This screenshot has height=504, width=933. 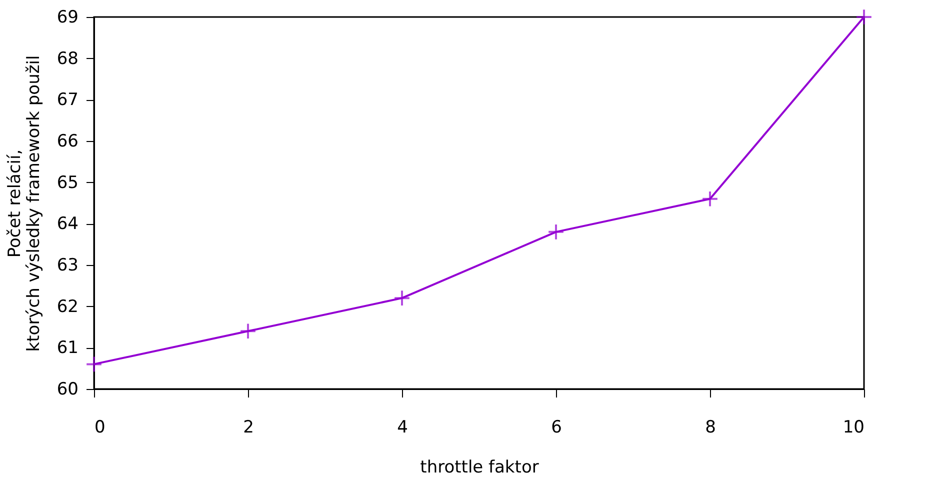 I want to click on y-tick-label: 60, so click(x=67, y=390).